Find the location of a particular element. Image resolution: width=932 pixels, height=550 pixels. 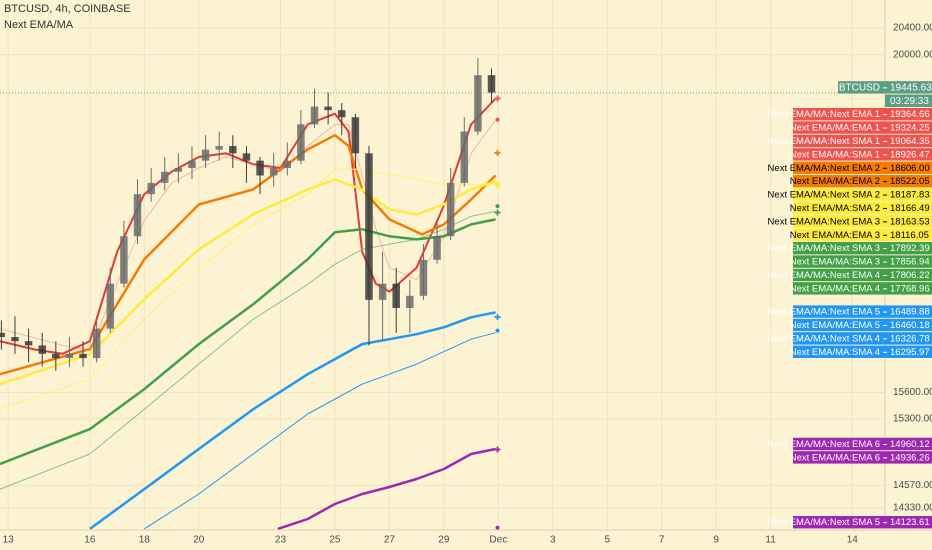

price-tag-name: Next EMA/MA:Next SMA 5 is located at coordinates (824, 522).